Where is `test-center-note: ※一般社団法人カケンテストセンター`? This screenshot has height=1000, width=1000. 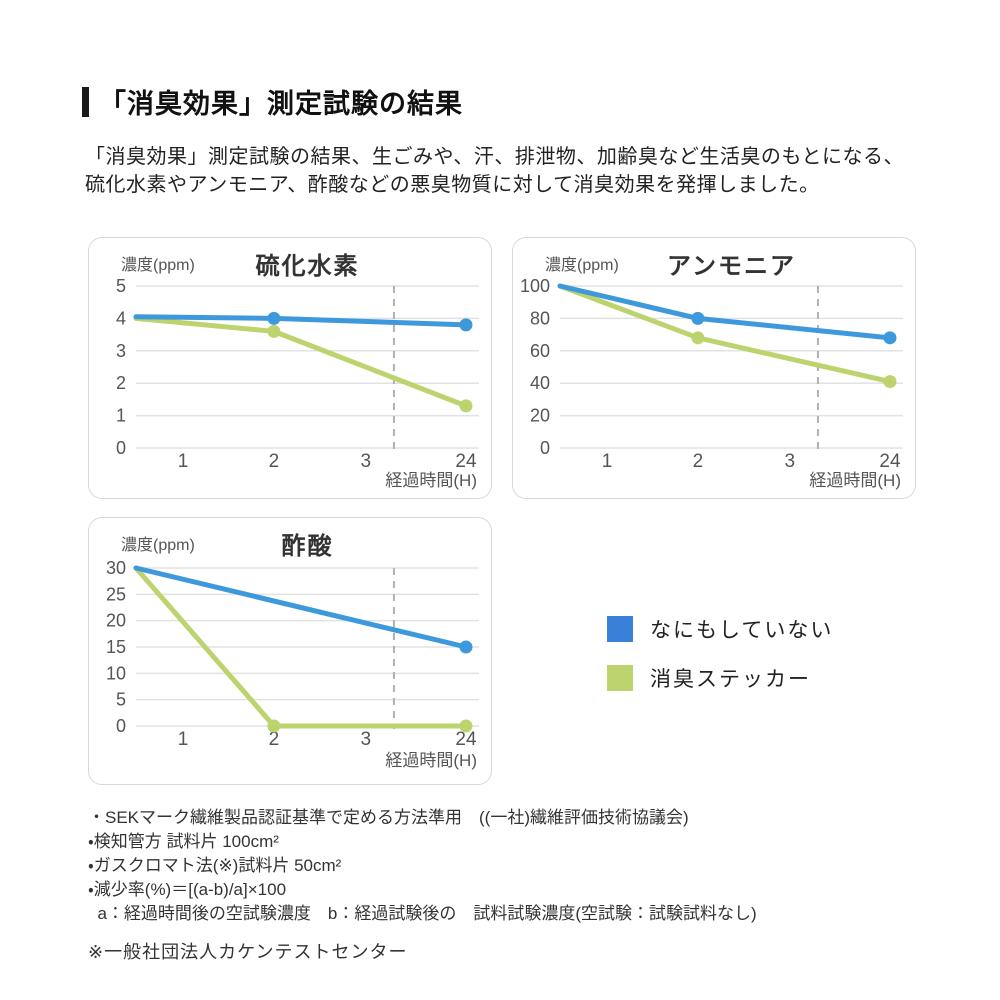 test-center-note: ※一般社団法人カケンテストセンター is located at coordinates (248, 952).